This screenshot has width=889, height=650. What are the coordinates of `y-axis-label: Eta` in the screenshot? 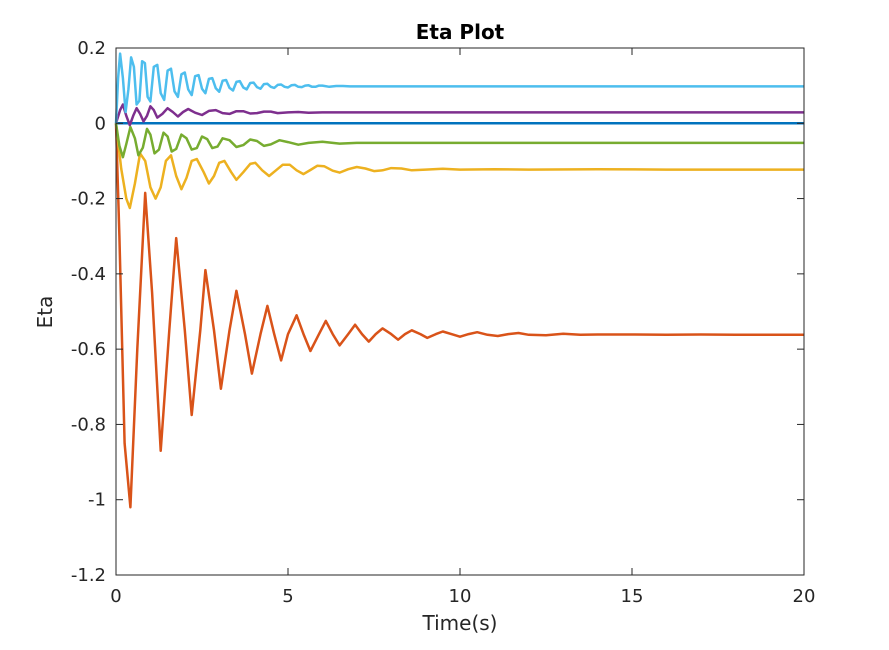 It's located at (45, 312).